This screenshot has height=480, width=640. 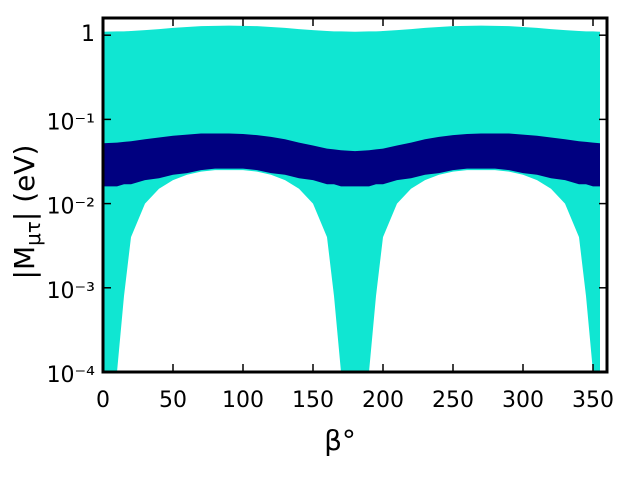 What do you see at coordinates (173, 400) in the screenshot?
I see `x-tick-label: 50` at bounding box center [173, 400].